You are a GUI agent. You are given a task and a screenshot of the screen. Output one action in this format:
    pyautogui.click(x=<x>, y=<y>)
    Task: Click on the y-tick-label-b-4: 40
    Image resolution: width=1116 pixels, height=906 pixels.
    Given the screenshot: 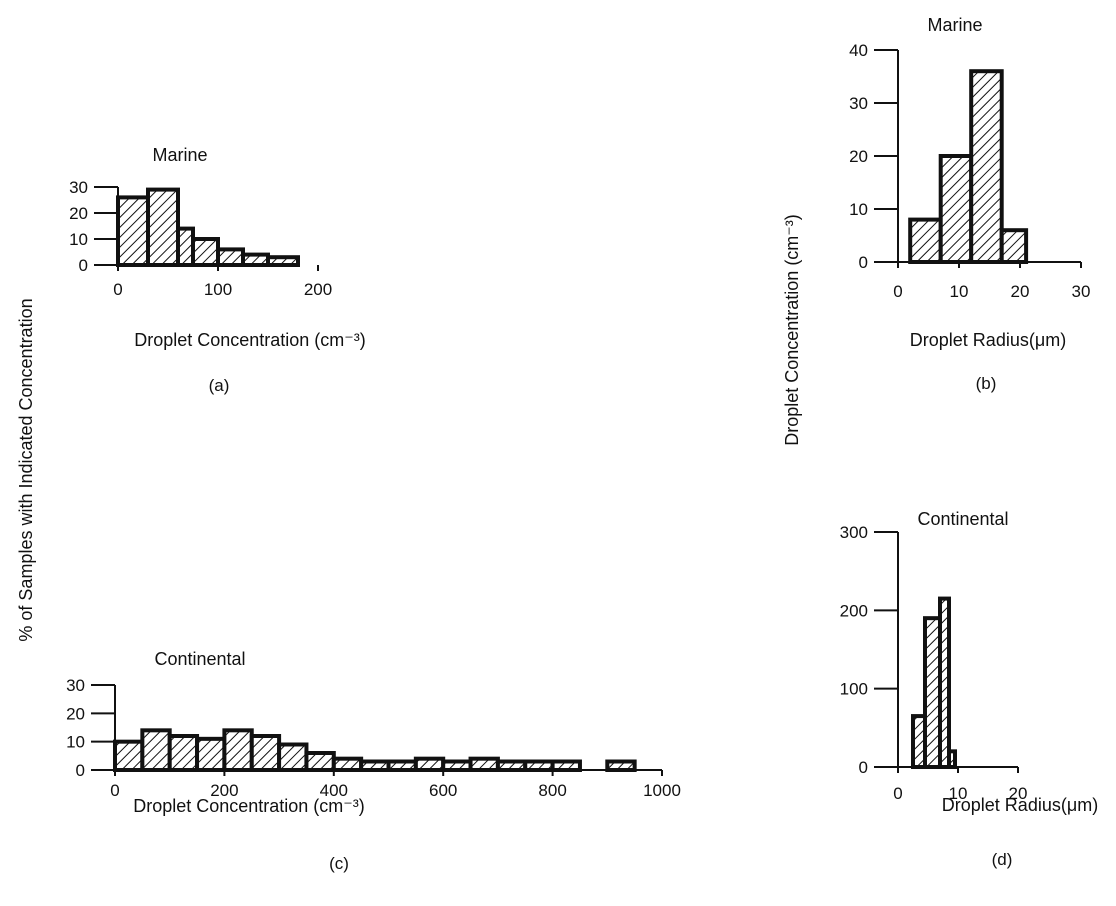 What is the action you would take?
    pyautogui.click(x=858, y=50)
    